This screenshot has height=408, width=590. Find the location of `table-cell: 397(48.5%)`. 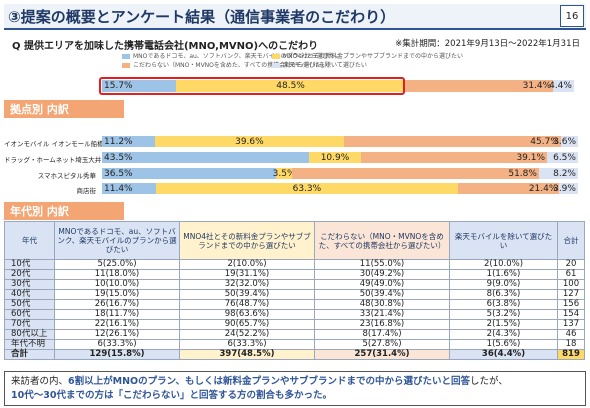

table-cell: 397(48.5%) is located at coordinates (247, 354).